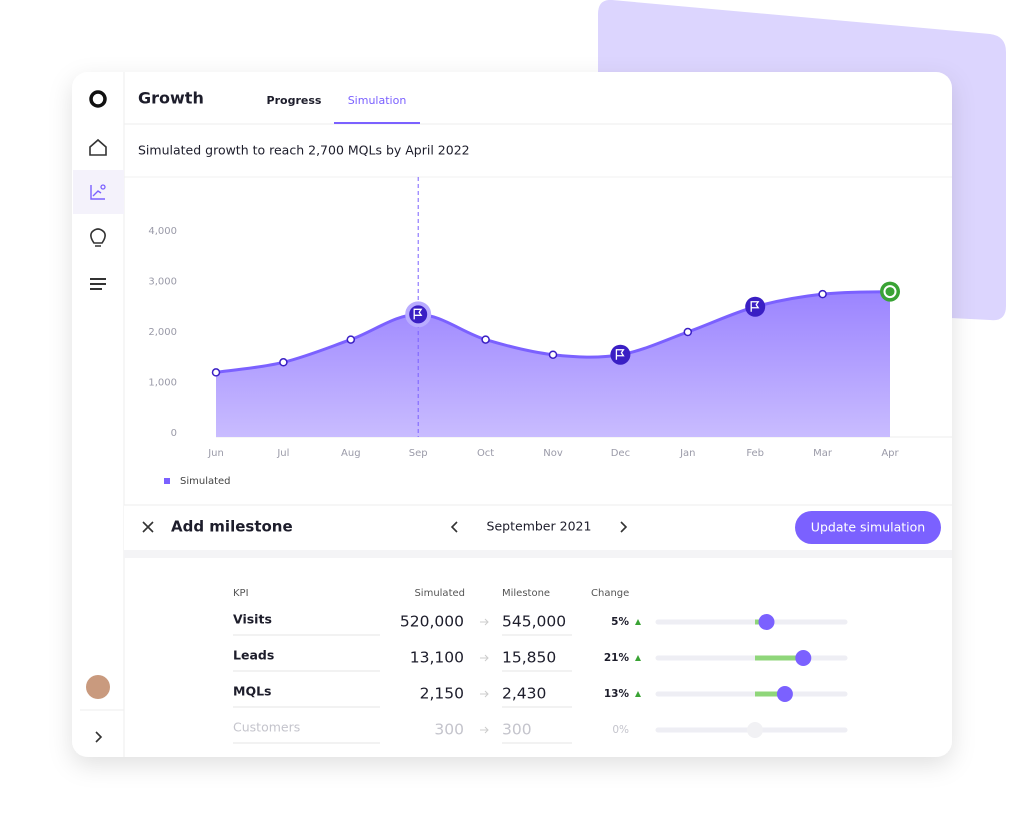  I want to click on tab-active: Simulation, so click(377, 100).